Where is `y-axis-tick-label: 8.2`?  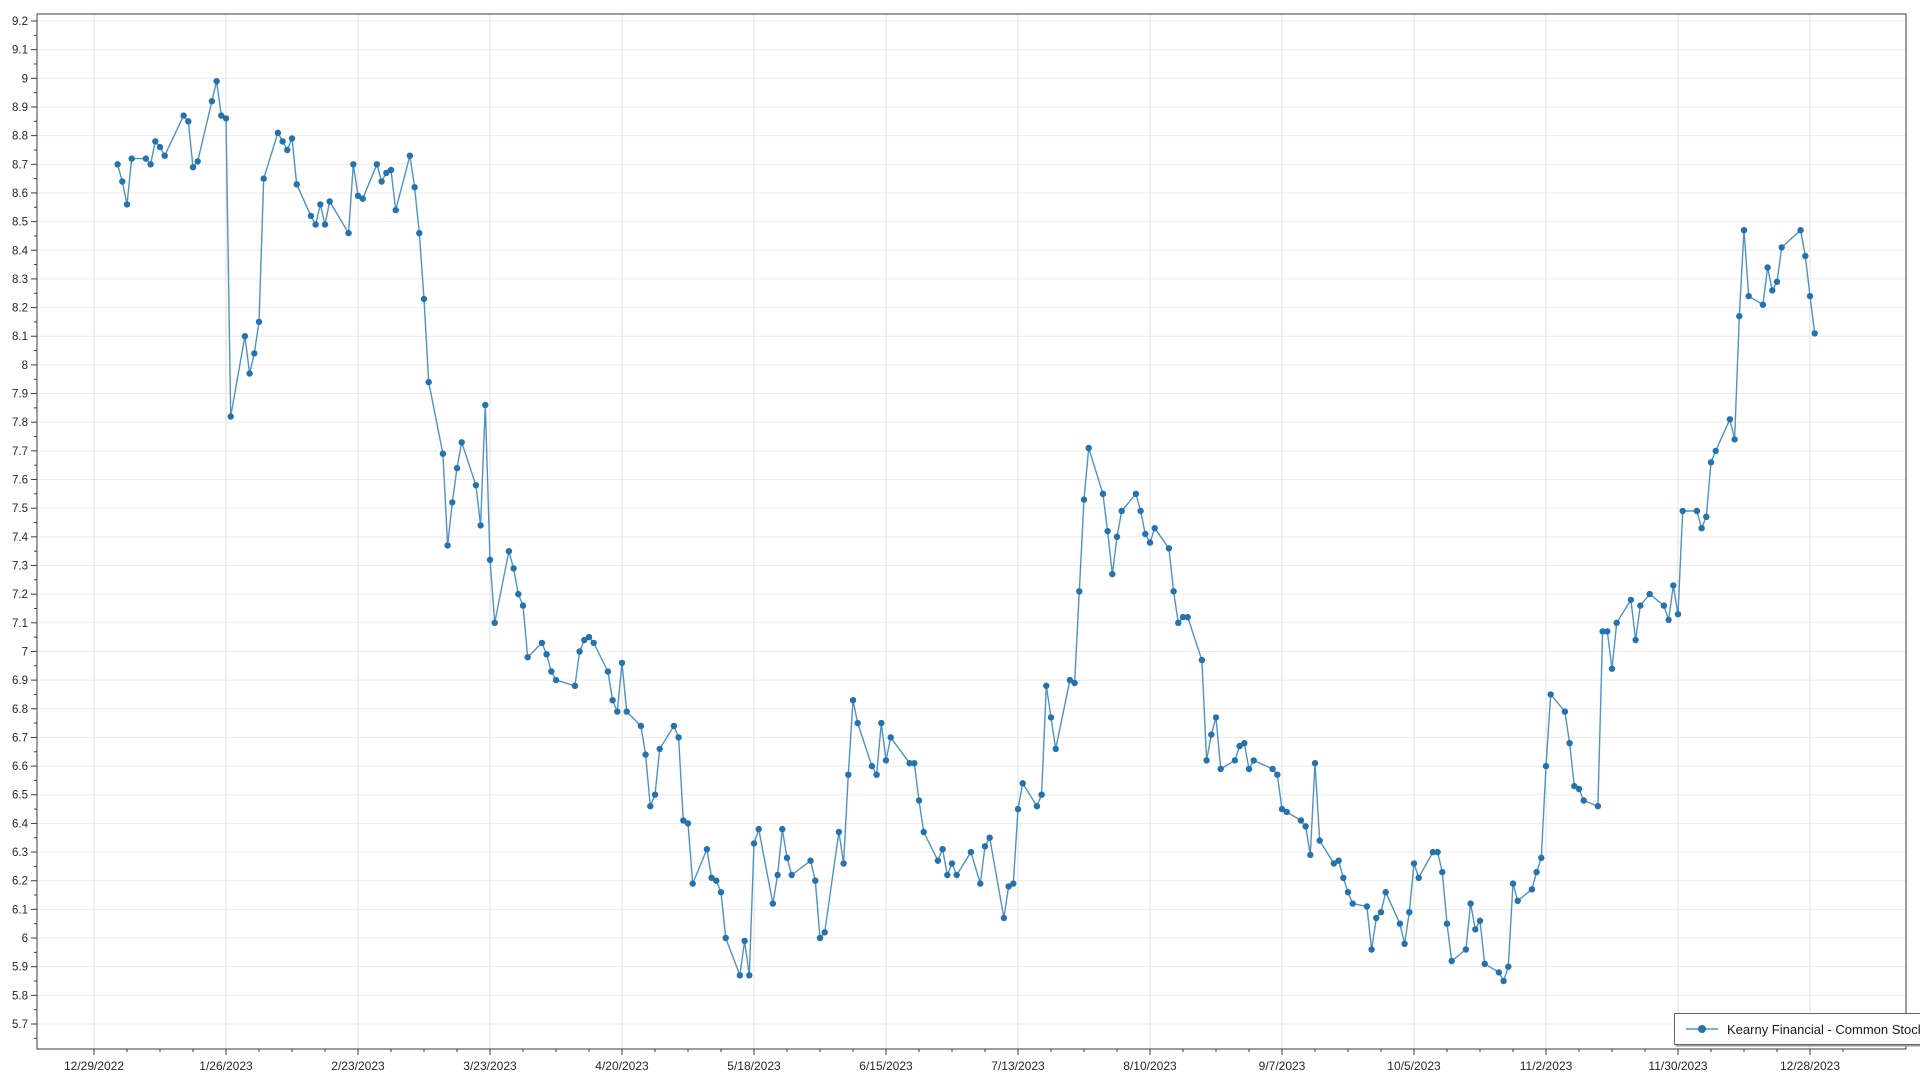 y-axis-tick-label: 8.2 is located at coordinates (20, 309).